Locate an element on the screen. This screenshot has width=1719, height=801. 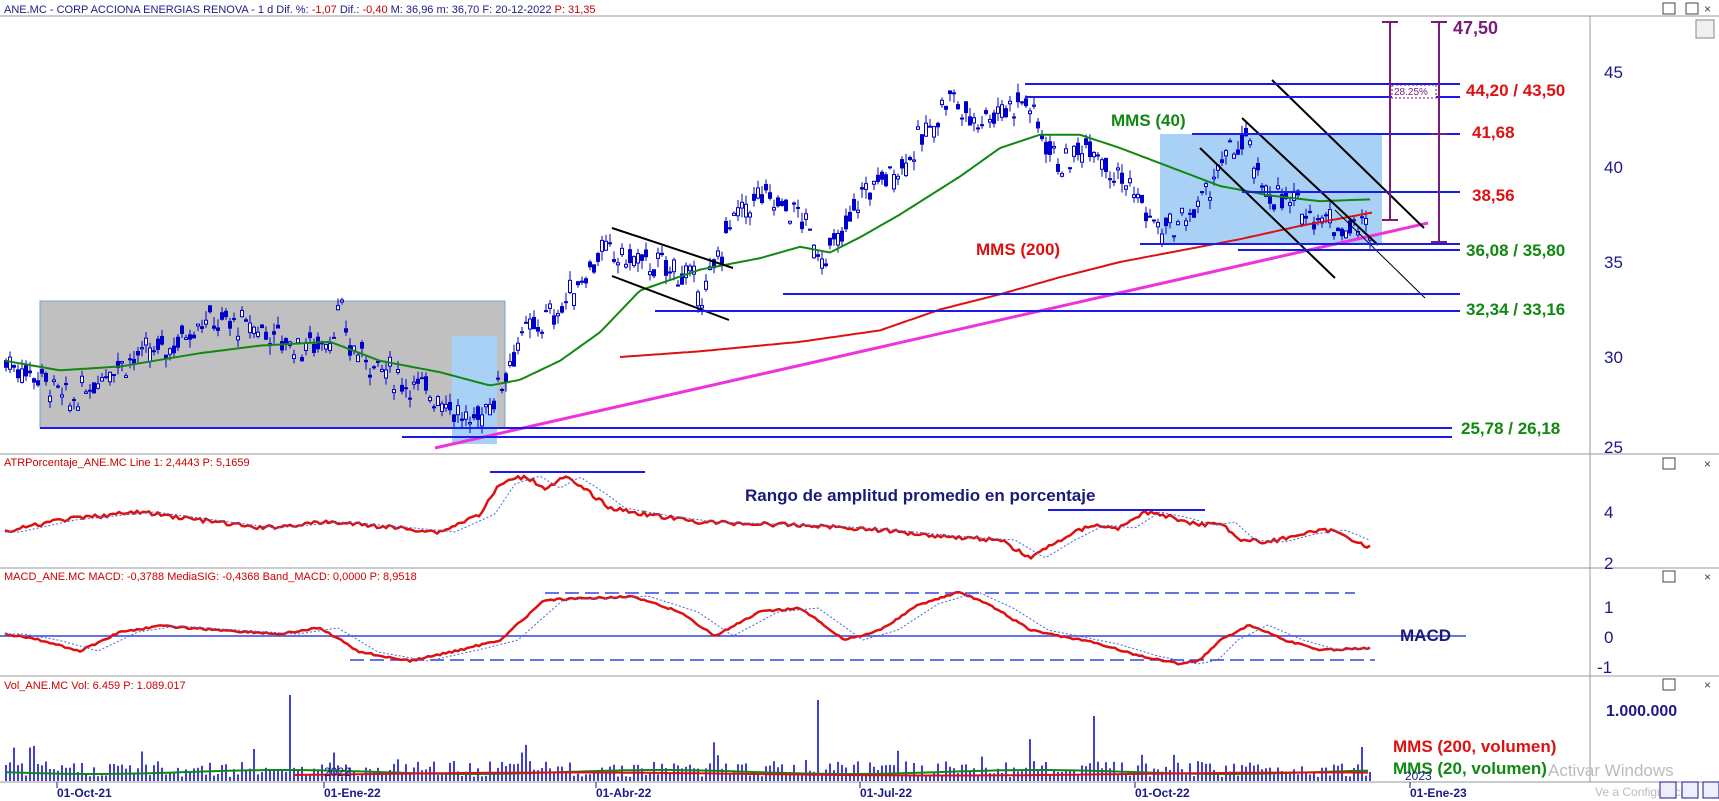
panel-controls: × × × × is located at coordinates (1689, 400).